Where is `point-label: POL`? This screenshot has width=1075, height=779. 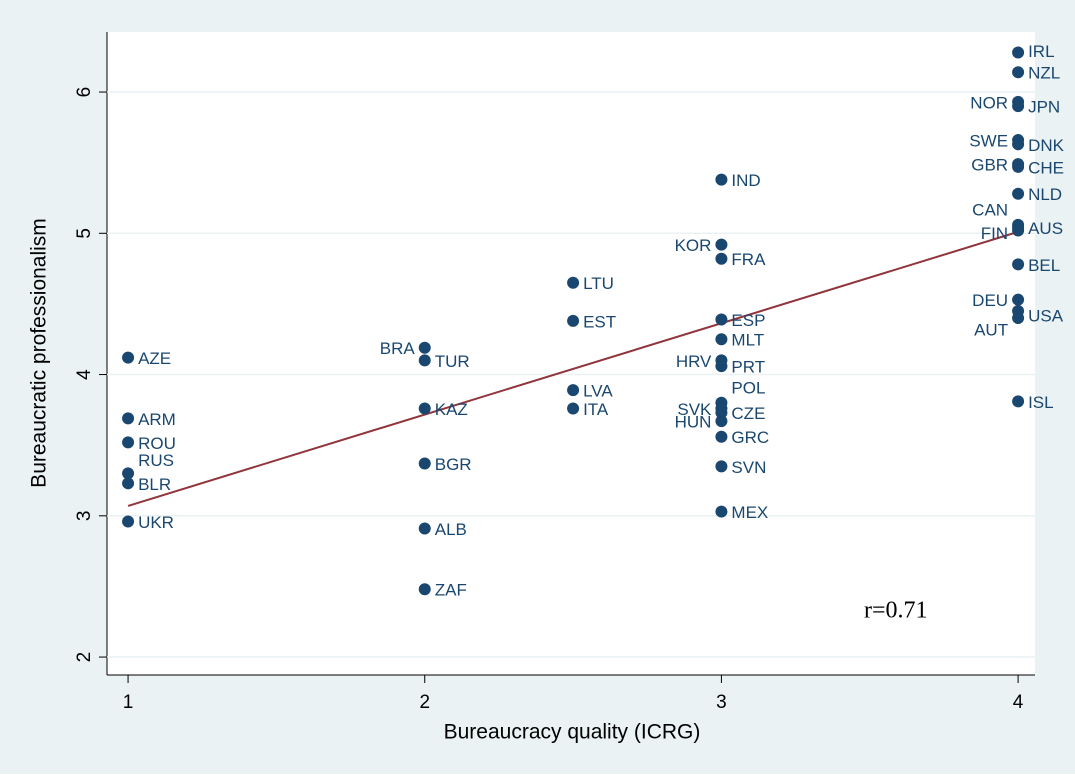
point-label: POL is located at coordinates (748, 387).